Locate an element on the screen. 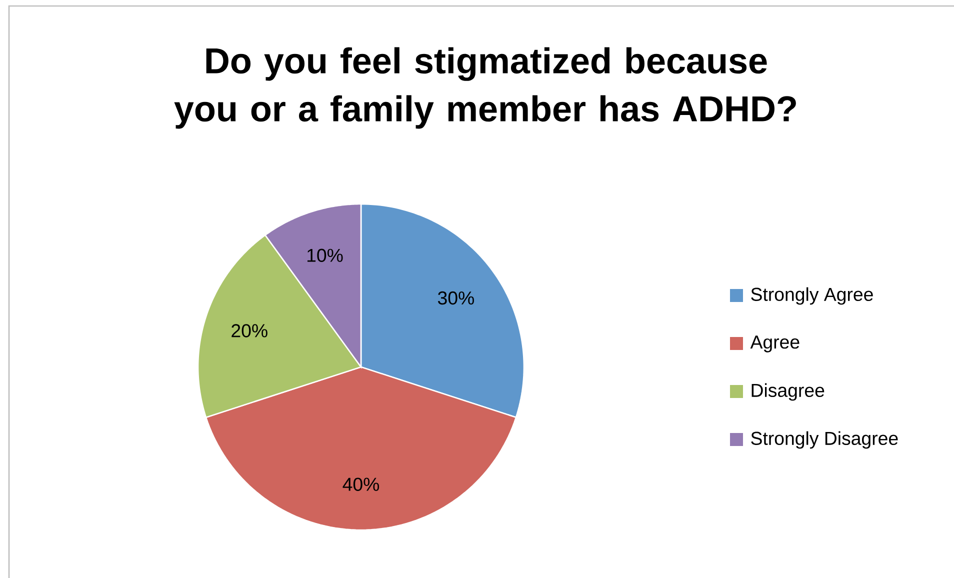  legend-label: Agree is located at coordinates (775, 344).